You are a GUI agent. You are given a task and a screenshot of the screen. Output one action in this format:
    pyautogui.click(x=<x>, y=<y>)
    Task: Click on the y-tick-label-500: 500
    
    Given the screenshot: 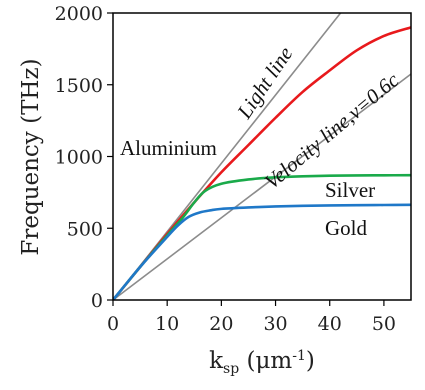 What is the action you would take?
    pyautogui.click(x=85, y=229)
    